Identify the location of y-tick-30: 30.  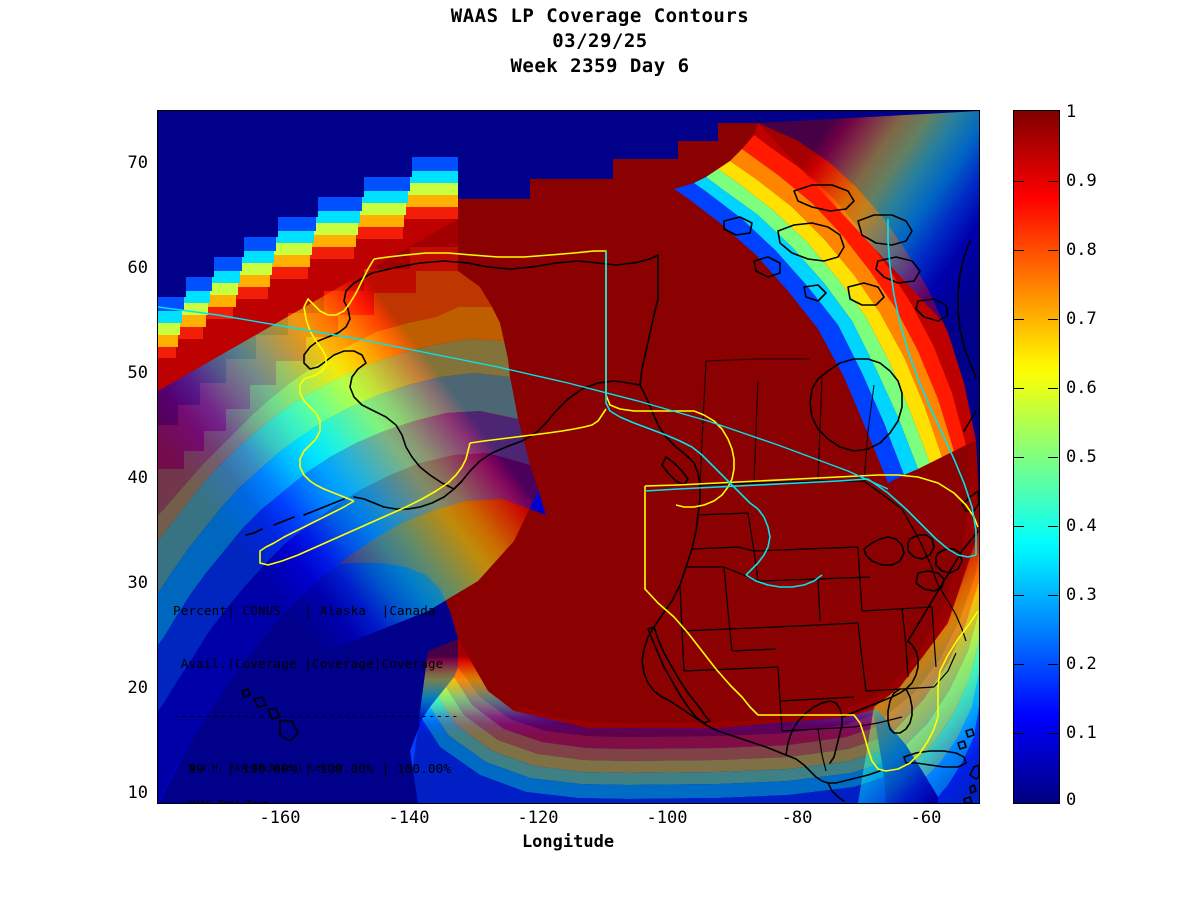
(137, 583).